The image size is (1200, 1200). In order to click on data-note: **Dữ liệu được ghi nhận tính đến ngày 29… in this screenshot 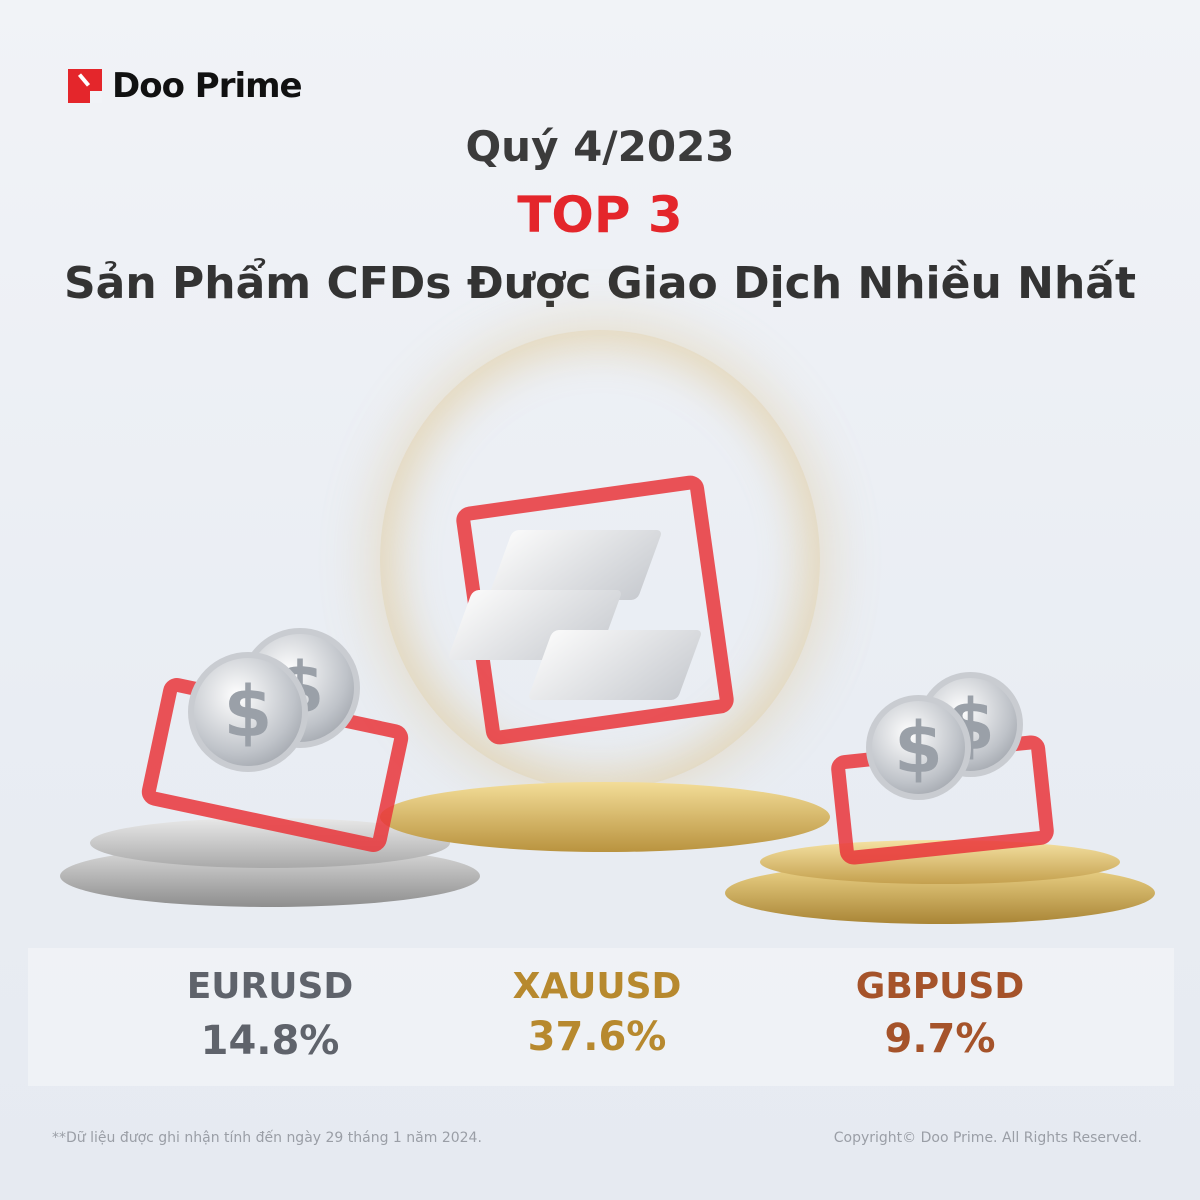, I will do `click(267, 1138)`.